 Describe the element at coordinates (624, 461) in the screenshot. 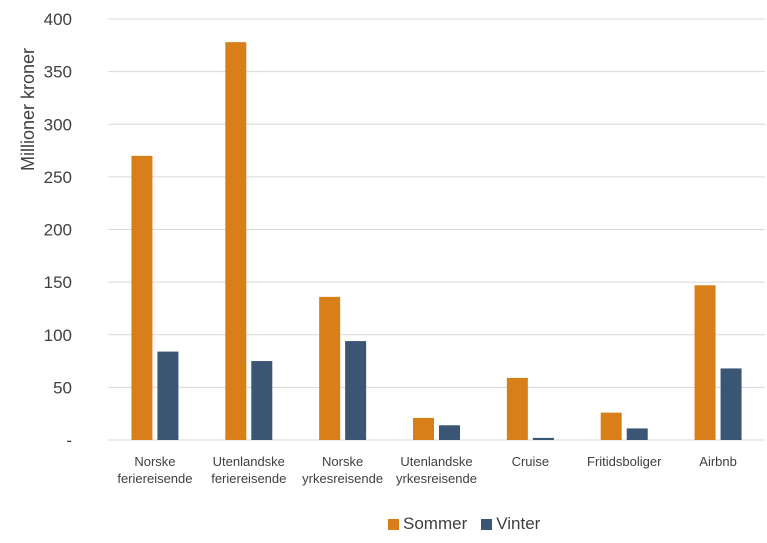

I see `x-tick-label: Fritidsboliger` at that location.